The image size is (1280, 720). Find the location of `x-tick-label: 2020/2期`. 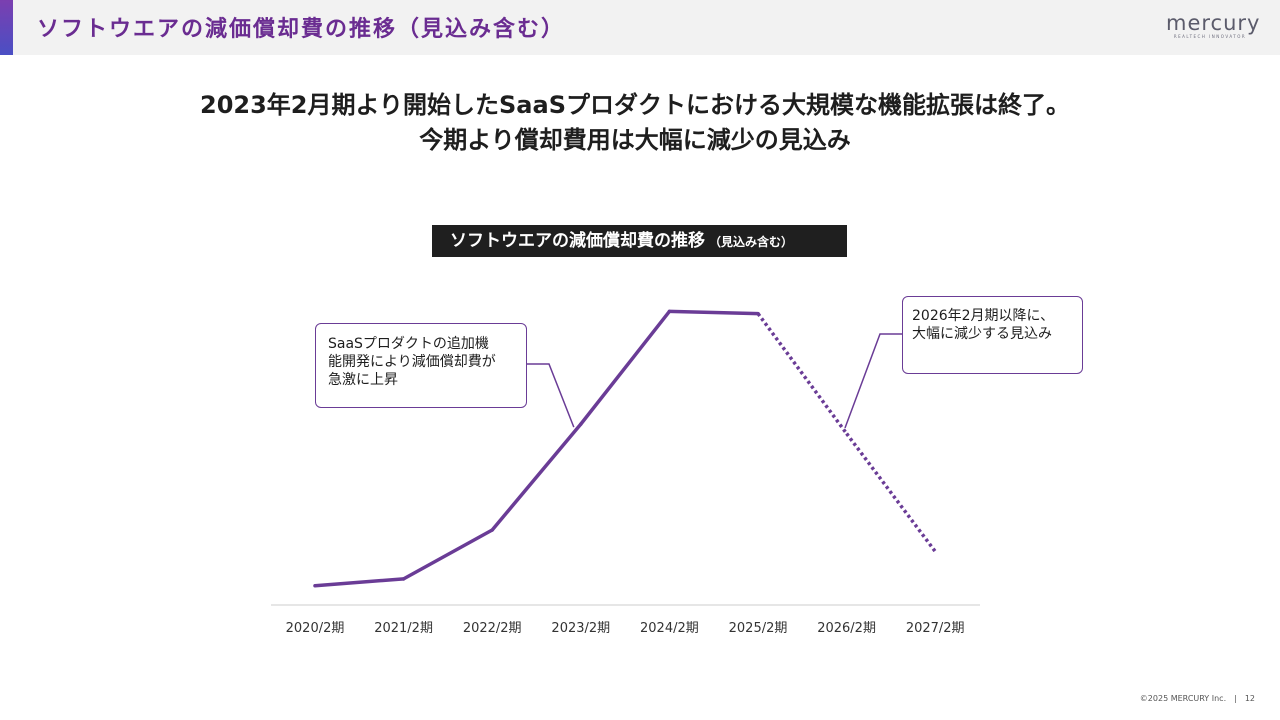

x-tick-label: 2020/2期 is located at coordinates (315, 628).